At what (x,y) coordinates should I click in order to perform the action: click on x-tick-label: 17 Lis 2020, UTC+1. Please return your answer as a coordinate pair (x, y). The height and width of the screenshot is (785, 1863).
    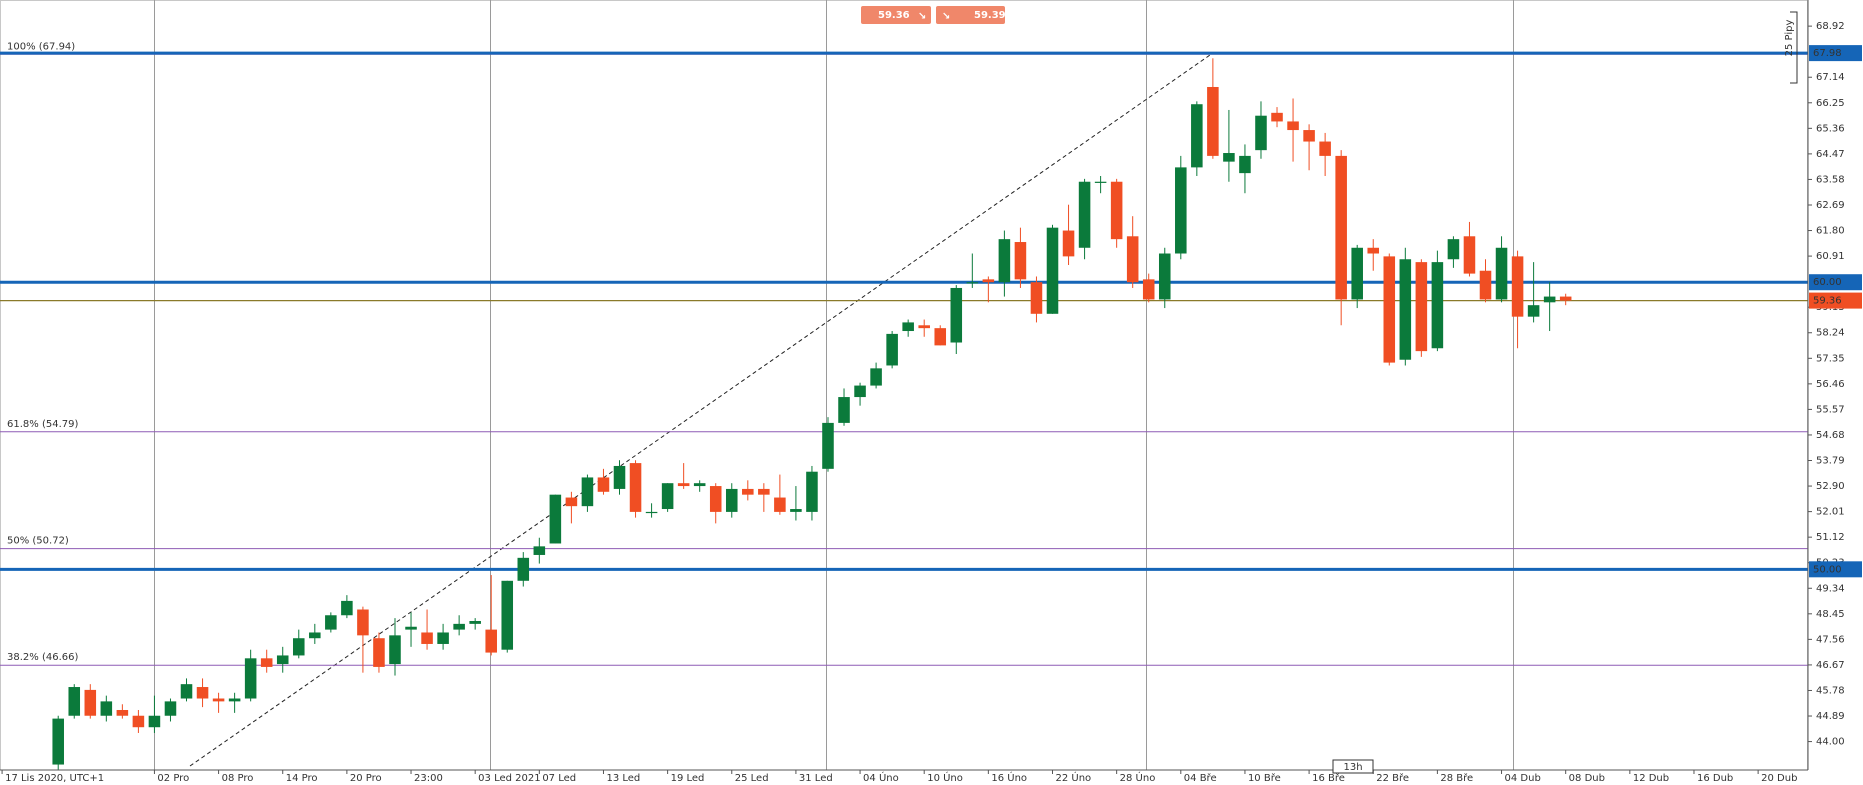
    Looking at the image, I should click on (54, 778).